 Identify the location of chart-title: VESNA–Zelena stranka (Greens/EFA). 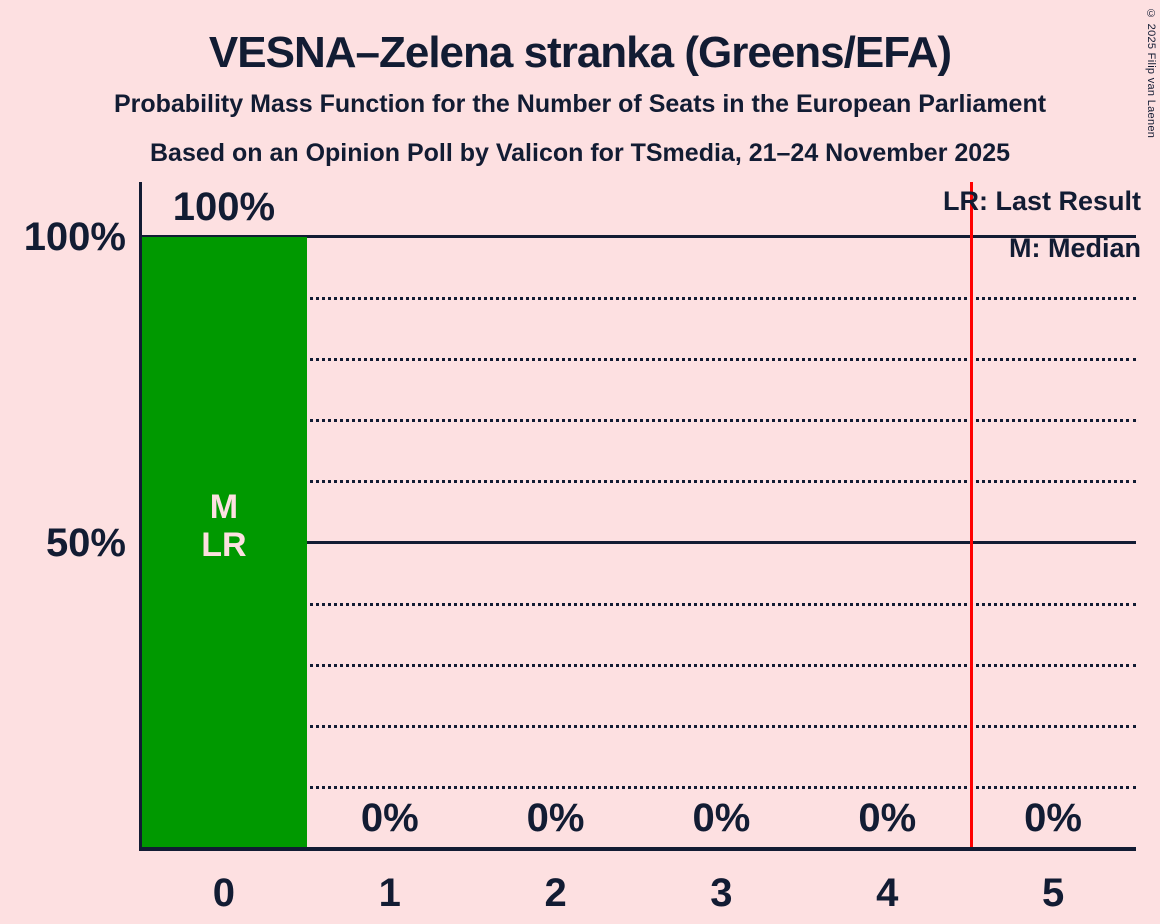
(580, 52).